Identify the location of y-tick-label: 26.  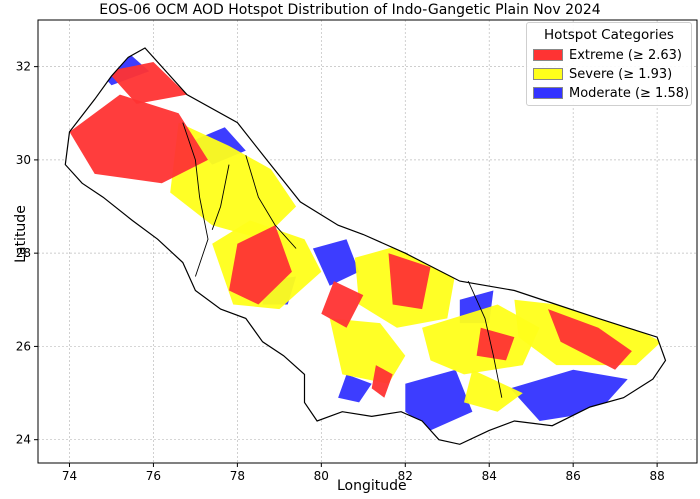
(23, 346).